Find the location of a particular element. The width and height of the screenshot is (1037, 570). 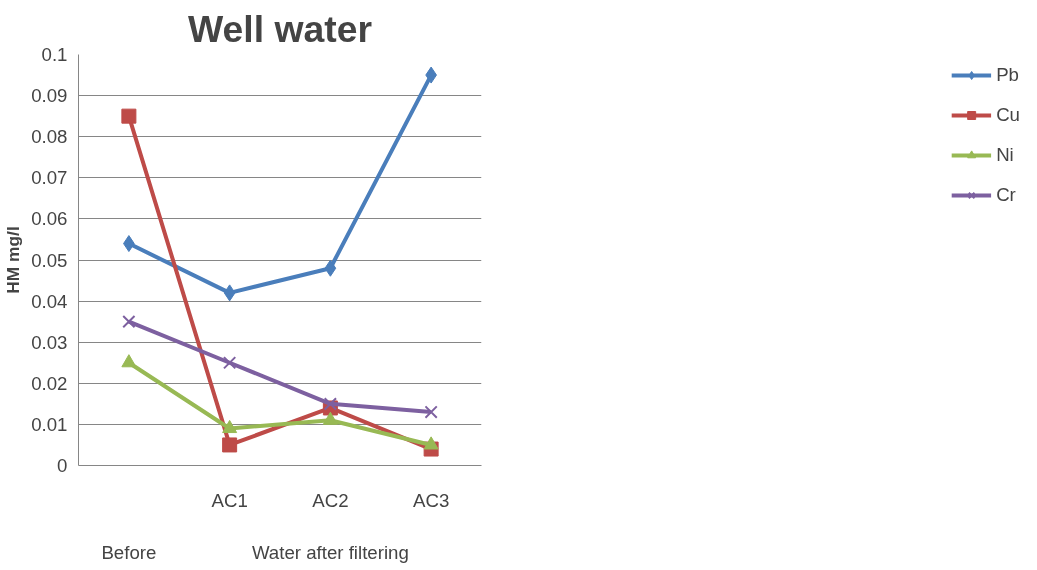

y-axis-title: HM mg/l is located at coordinates (13, 260).